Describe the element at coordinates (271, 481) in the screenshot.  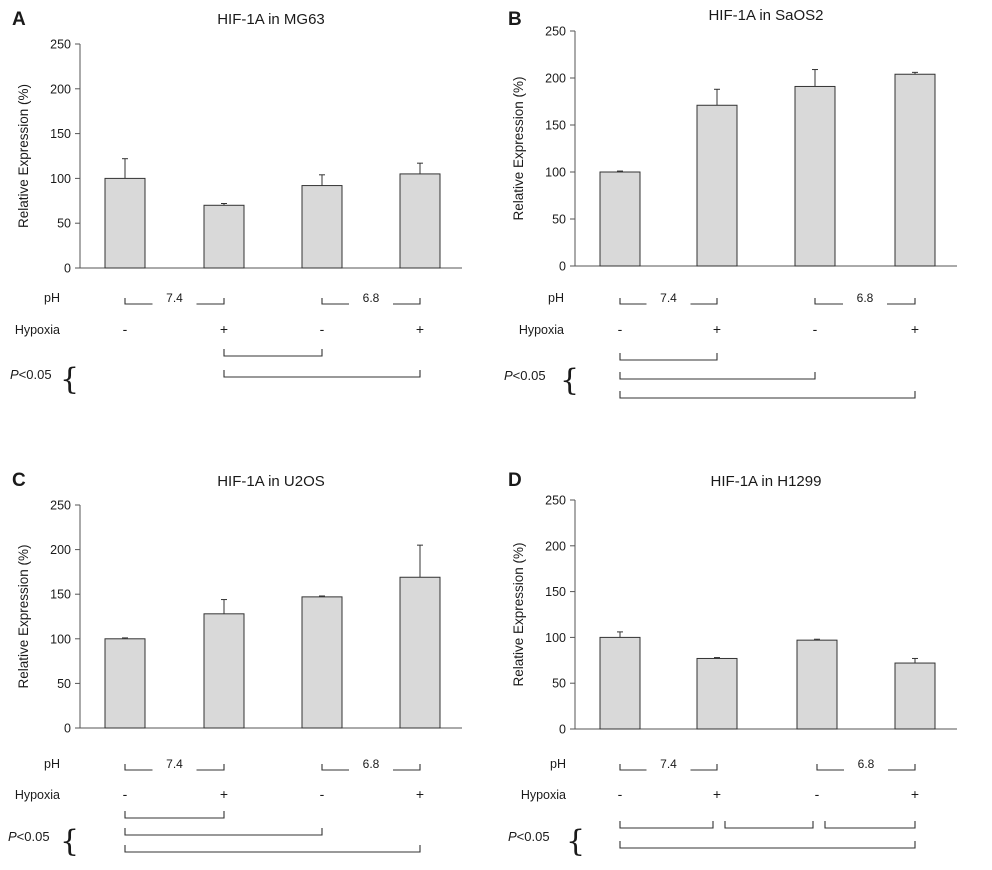
I see `chart-title: HIF-1A in U2OS` at that location.